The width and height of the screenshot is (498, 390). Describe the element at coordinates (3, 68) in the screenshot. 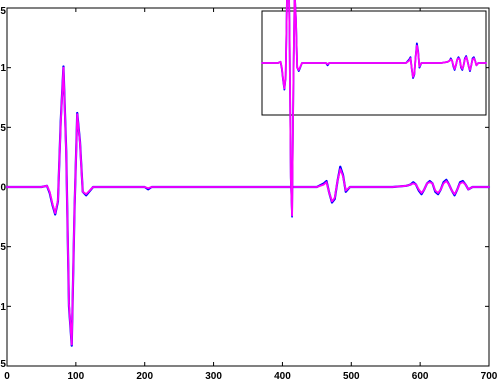

I see `y-tick-label: 1` at that location.